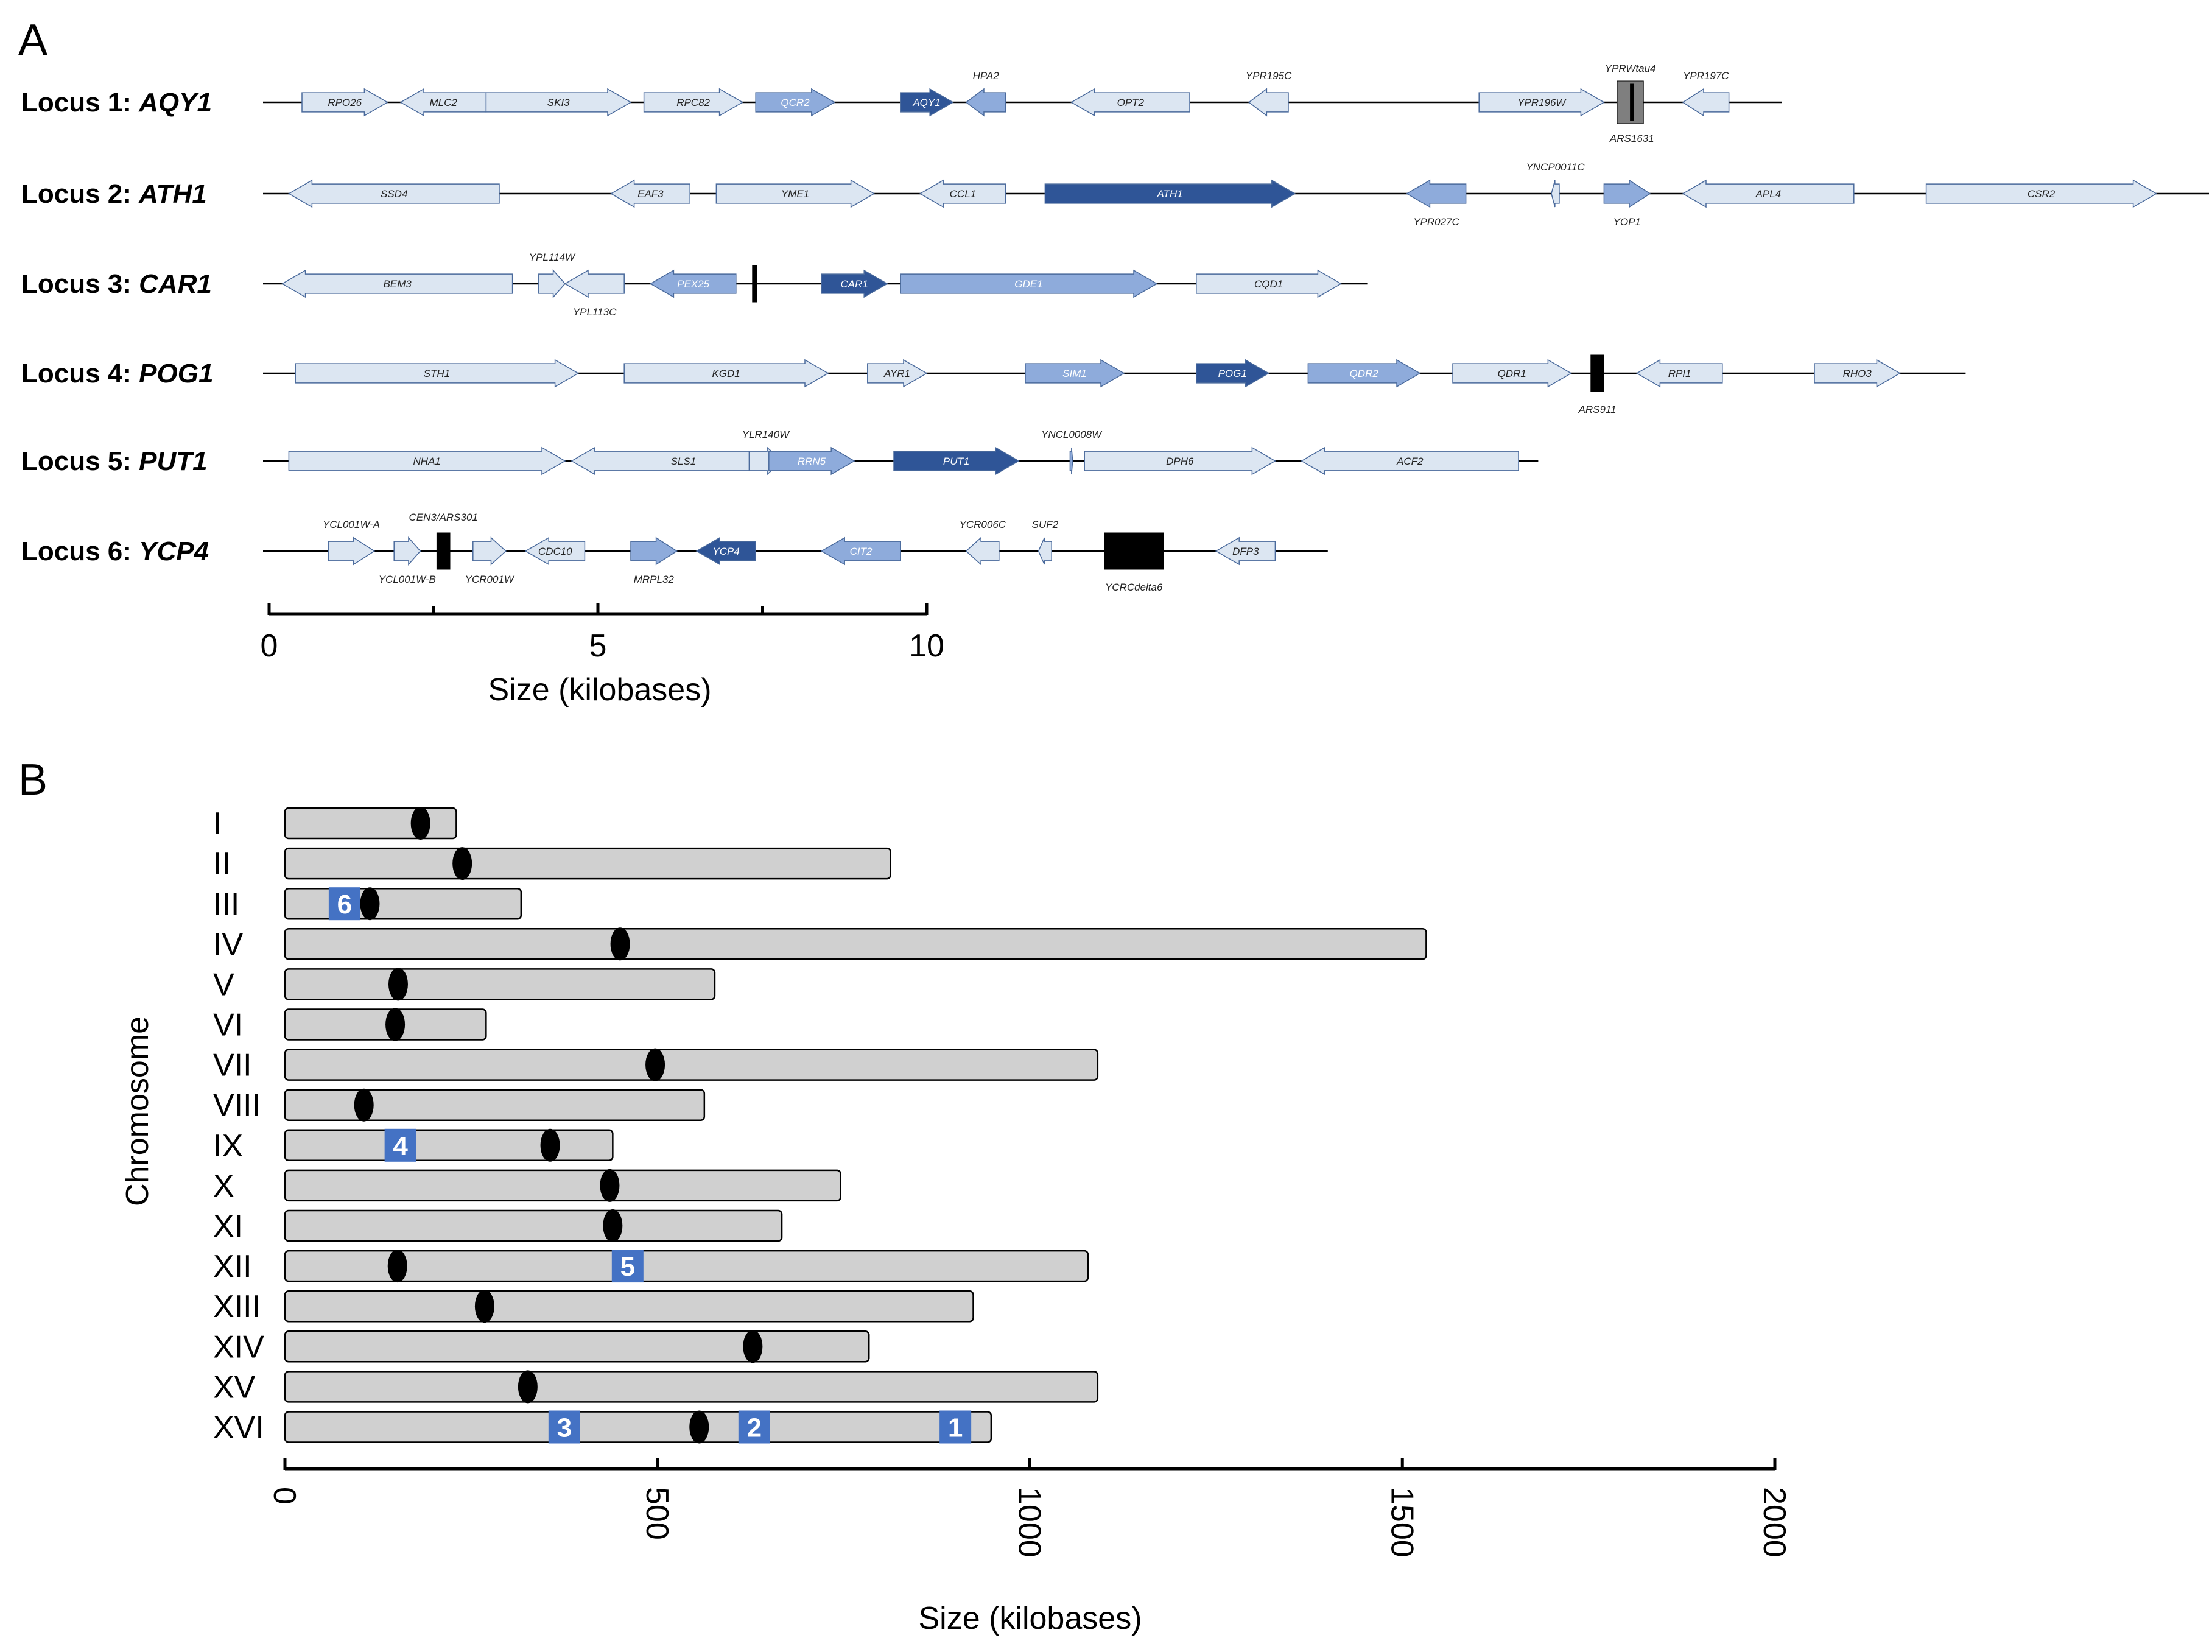 This screenshot has width=2212, height=1652. I want to click on feature-box, so click(754, 284).